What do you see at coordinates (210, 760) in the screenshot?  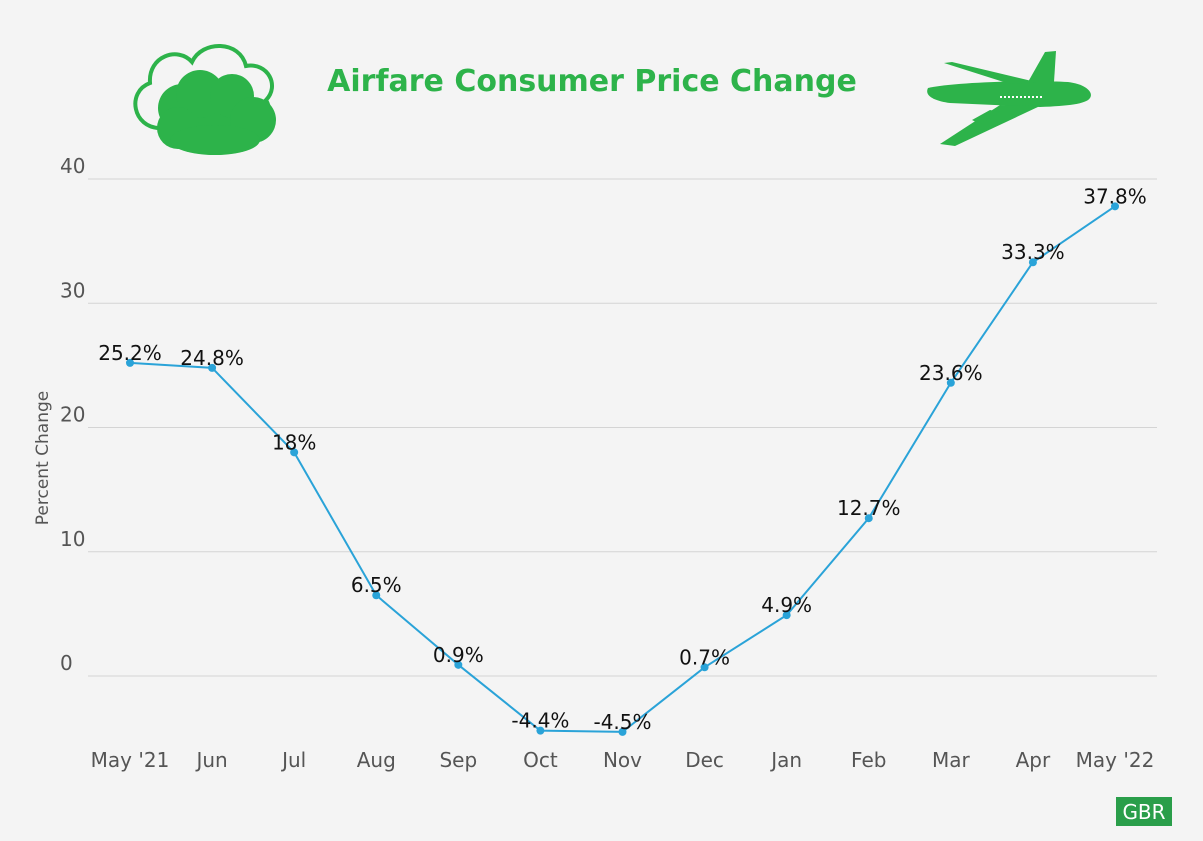 I see `x-tick-label: Jun` at bounding box center [210, 760].